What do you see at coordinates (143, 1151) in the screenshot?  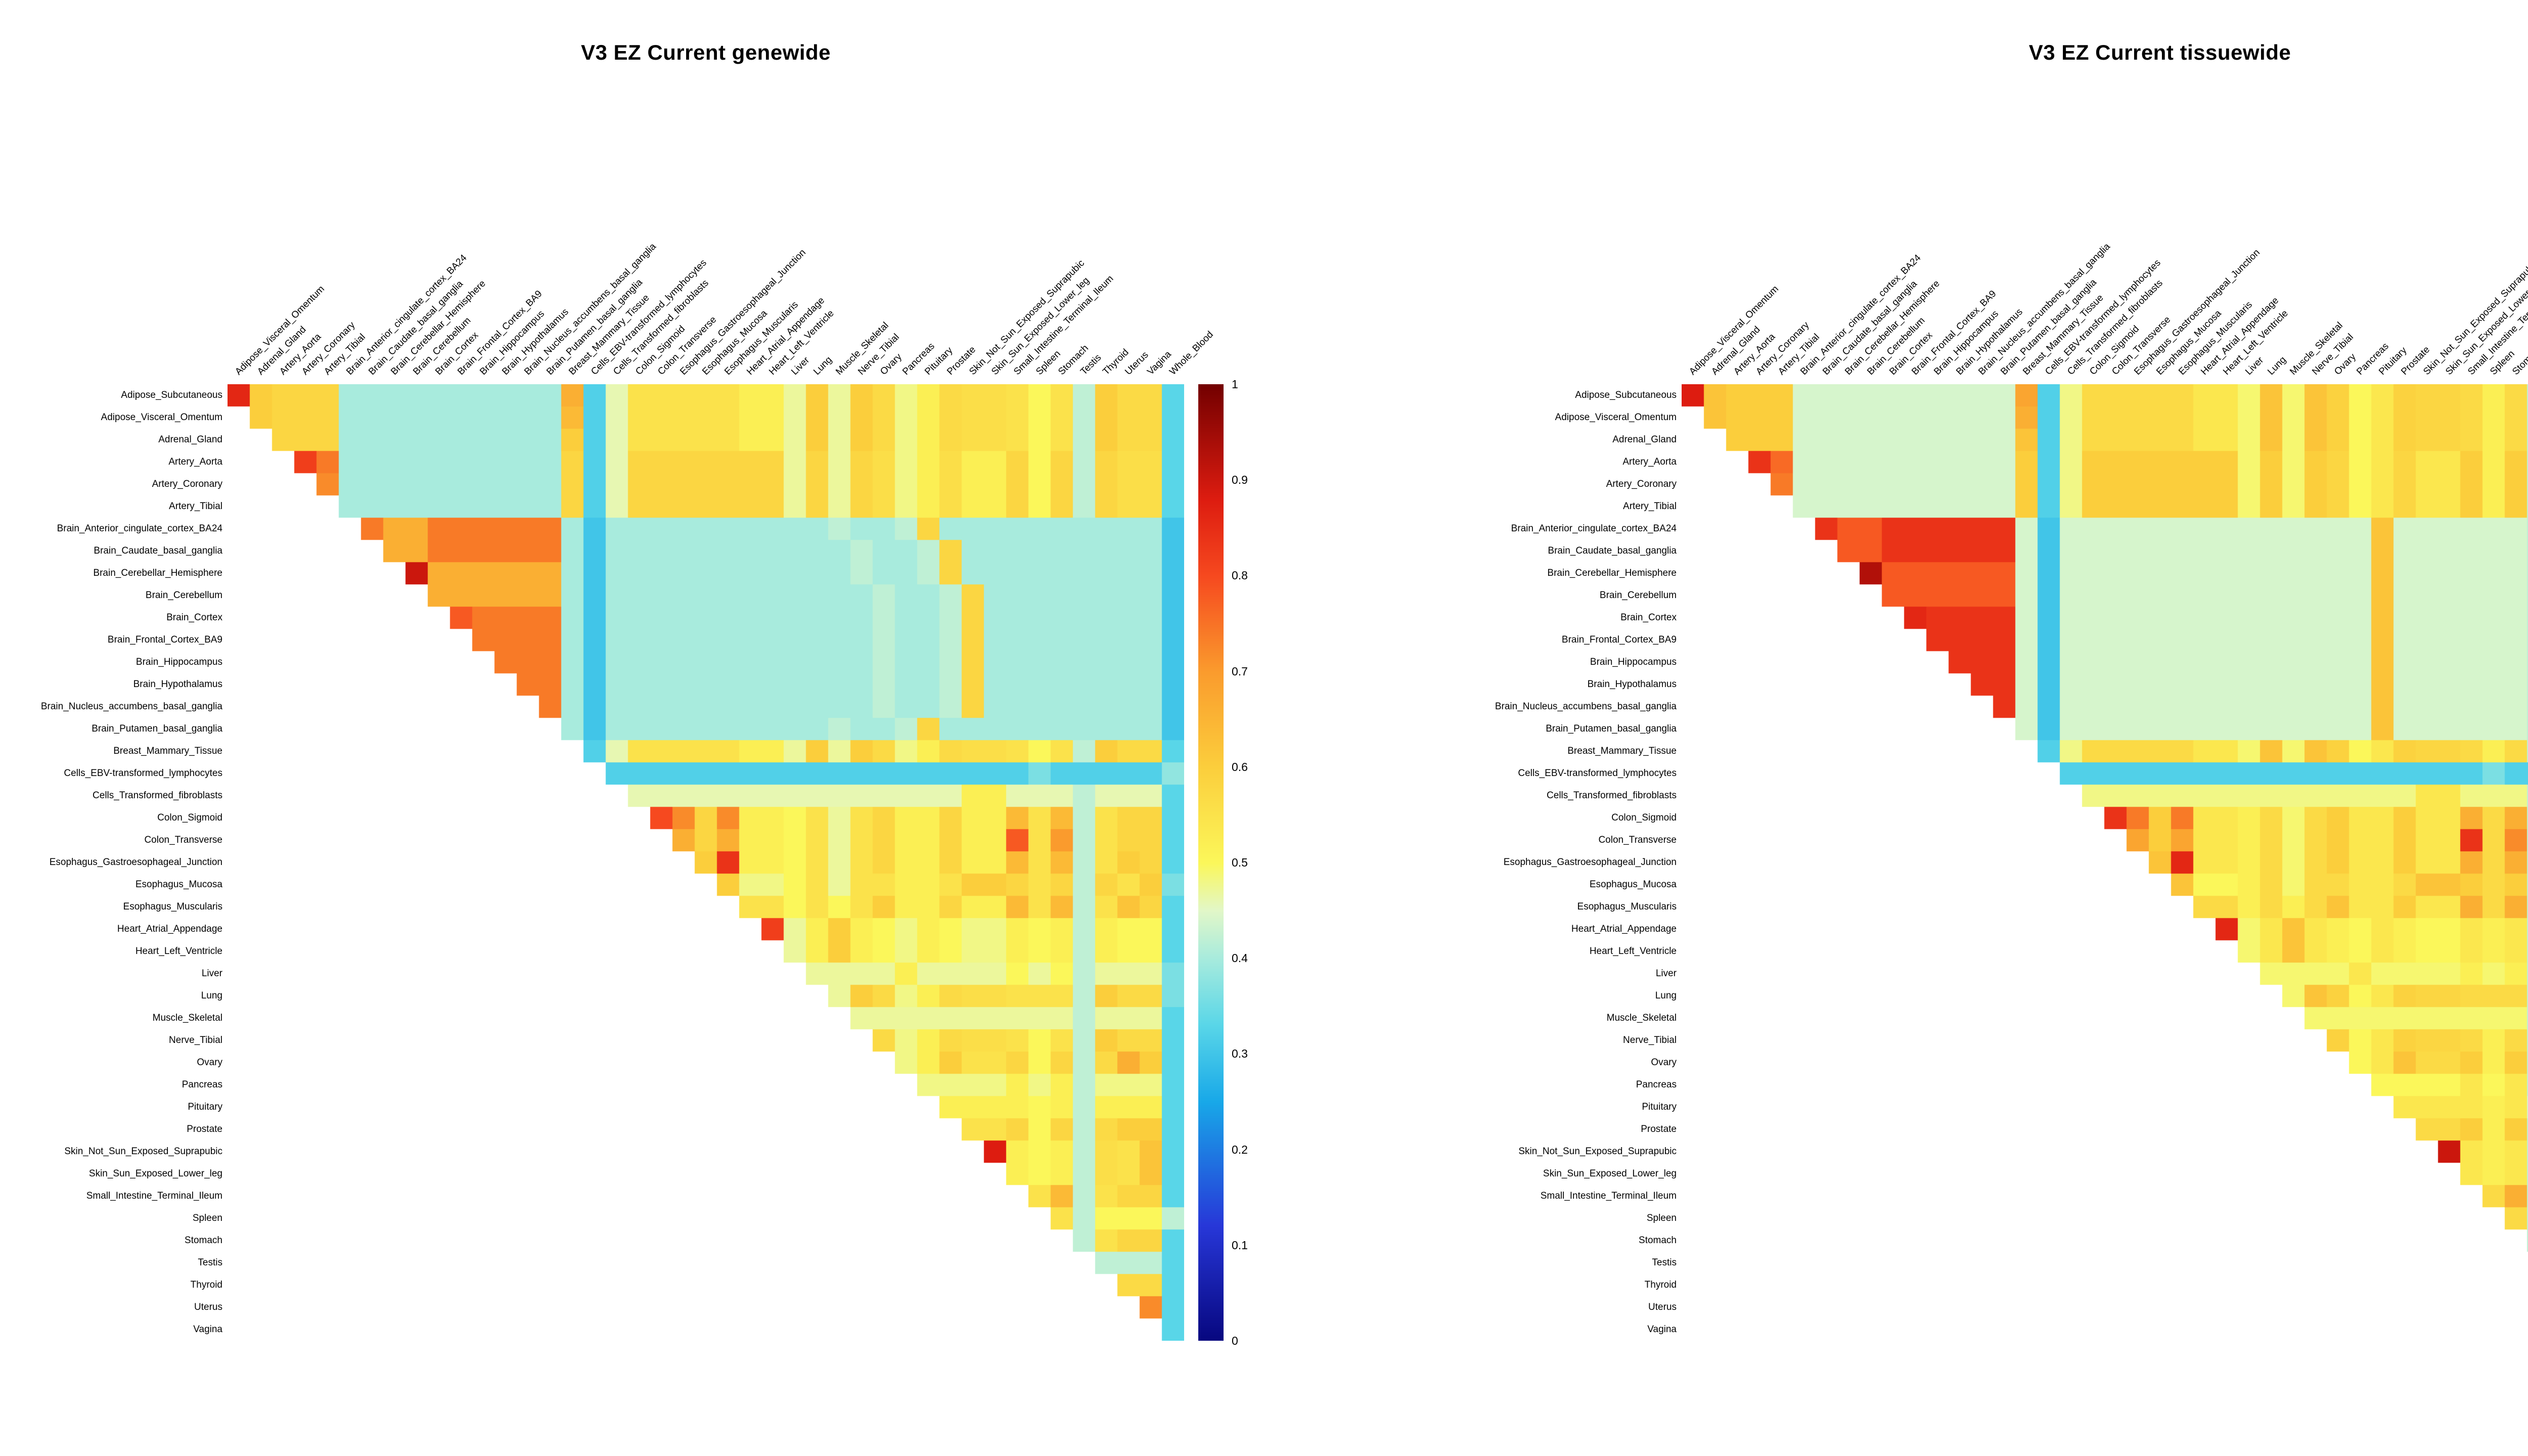 I see `row-label: Skin_Not_Sun_Exposed_Suprapubic` at bounding box center [143, 1151].